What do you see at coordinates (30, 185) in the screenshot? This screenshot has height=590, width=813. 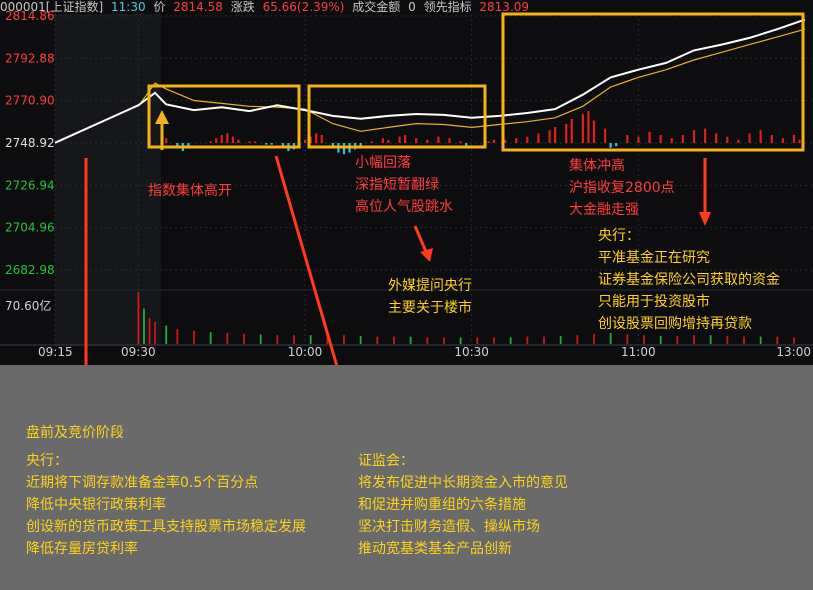 I see `y-tick-label: 2726.94` at bounding box center [30, 185].